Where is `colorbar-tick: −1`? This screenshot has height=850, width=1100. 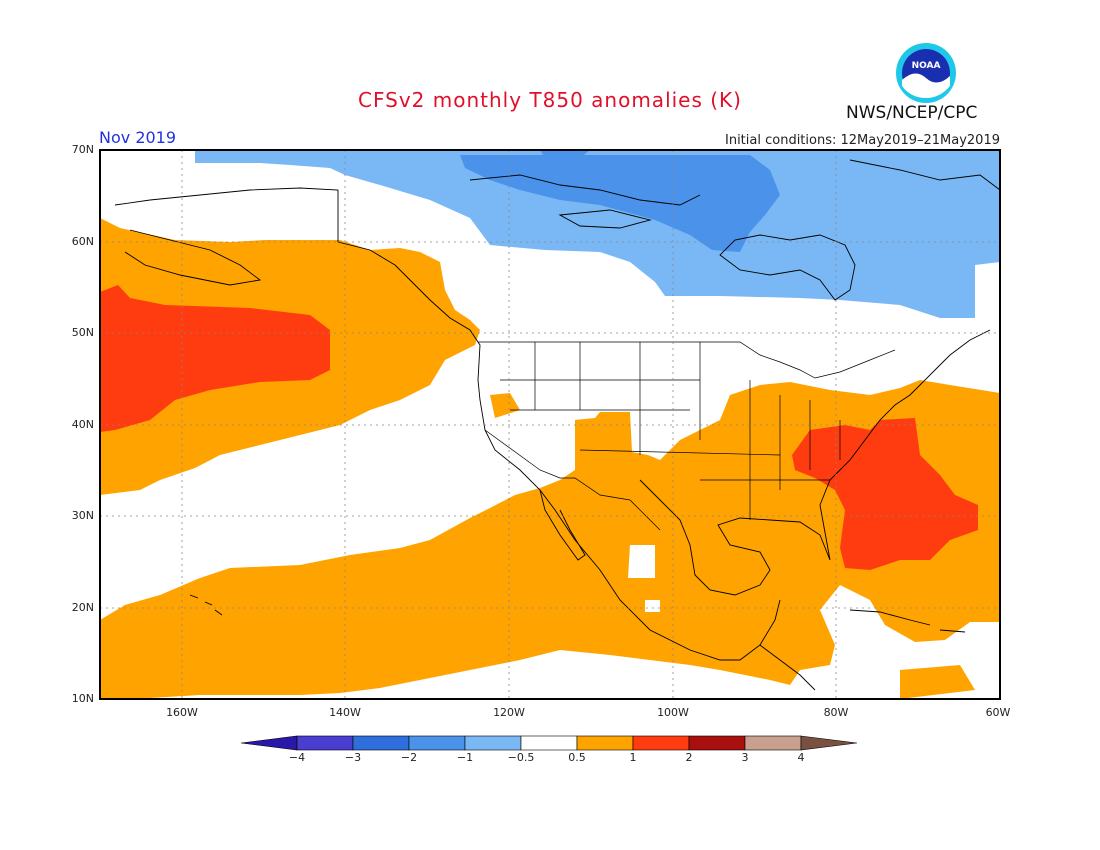
colorbar-tick: −1 is located at coordinates (465, 757).